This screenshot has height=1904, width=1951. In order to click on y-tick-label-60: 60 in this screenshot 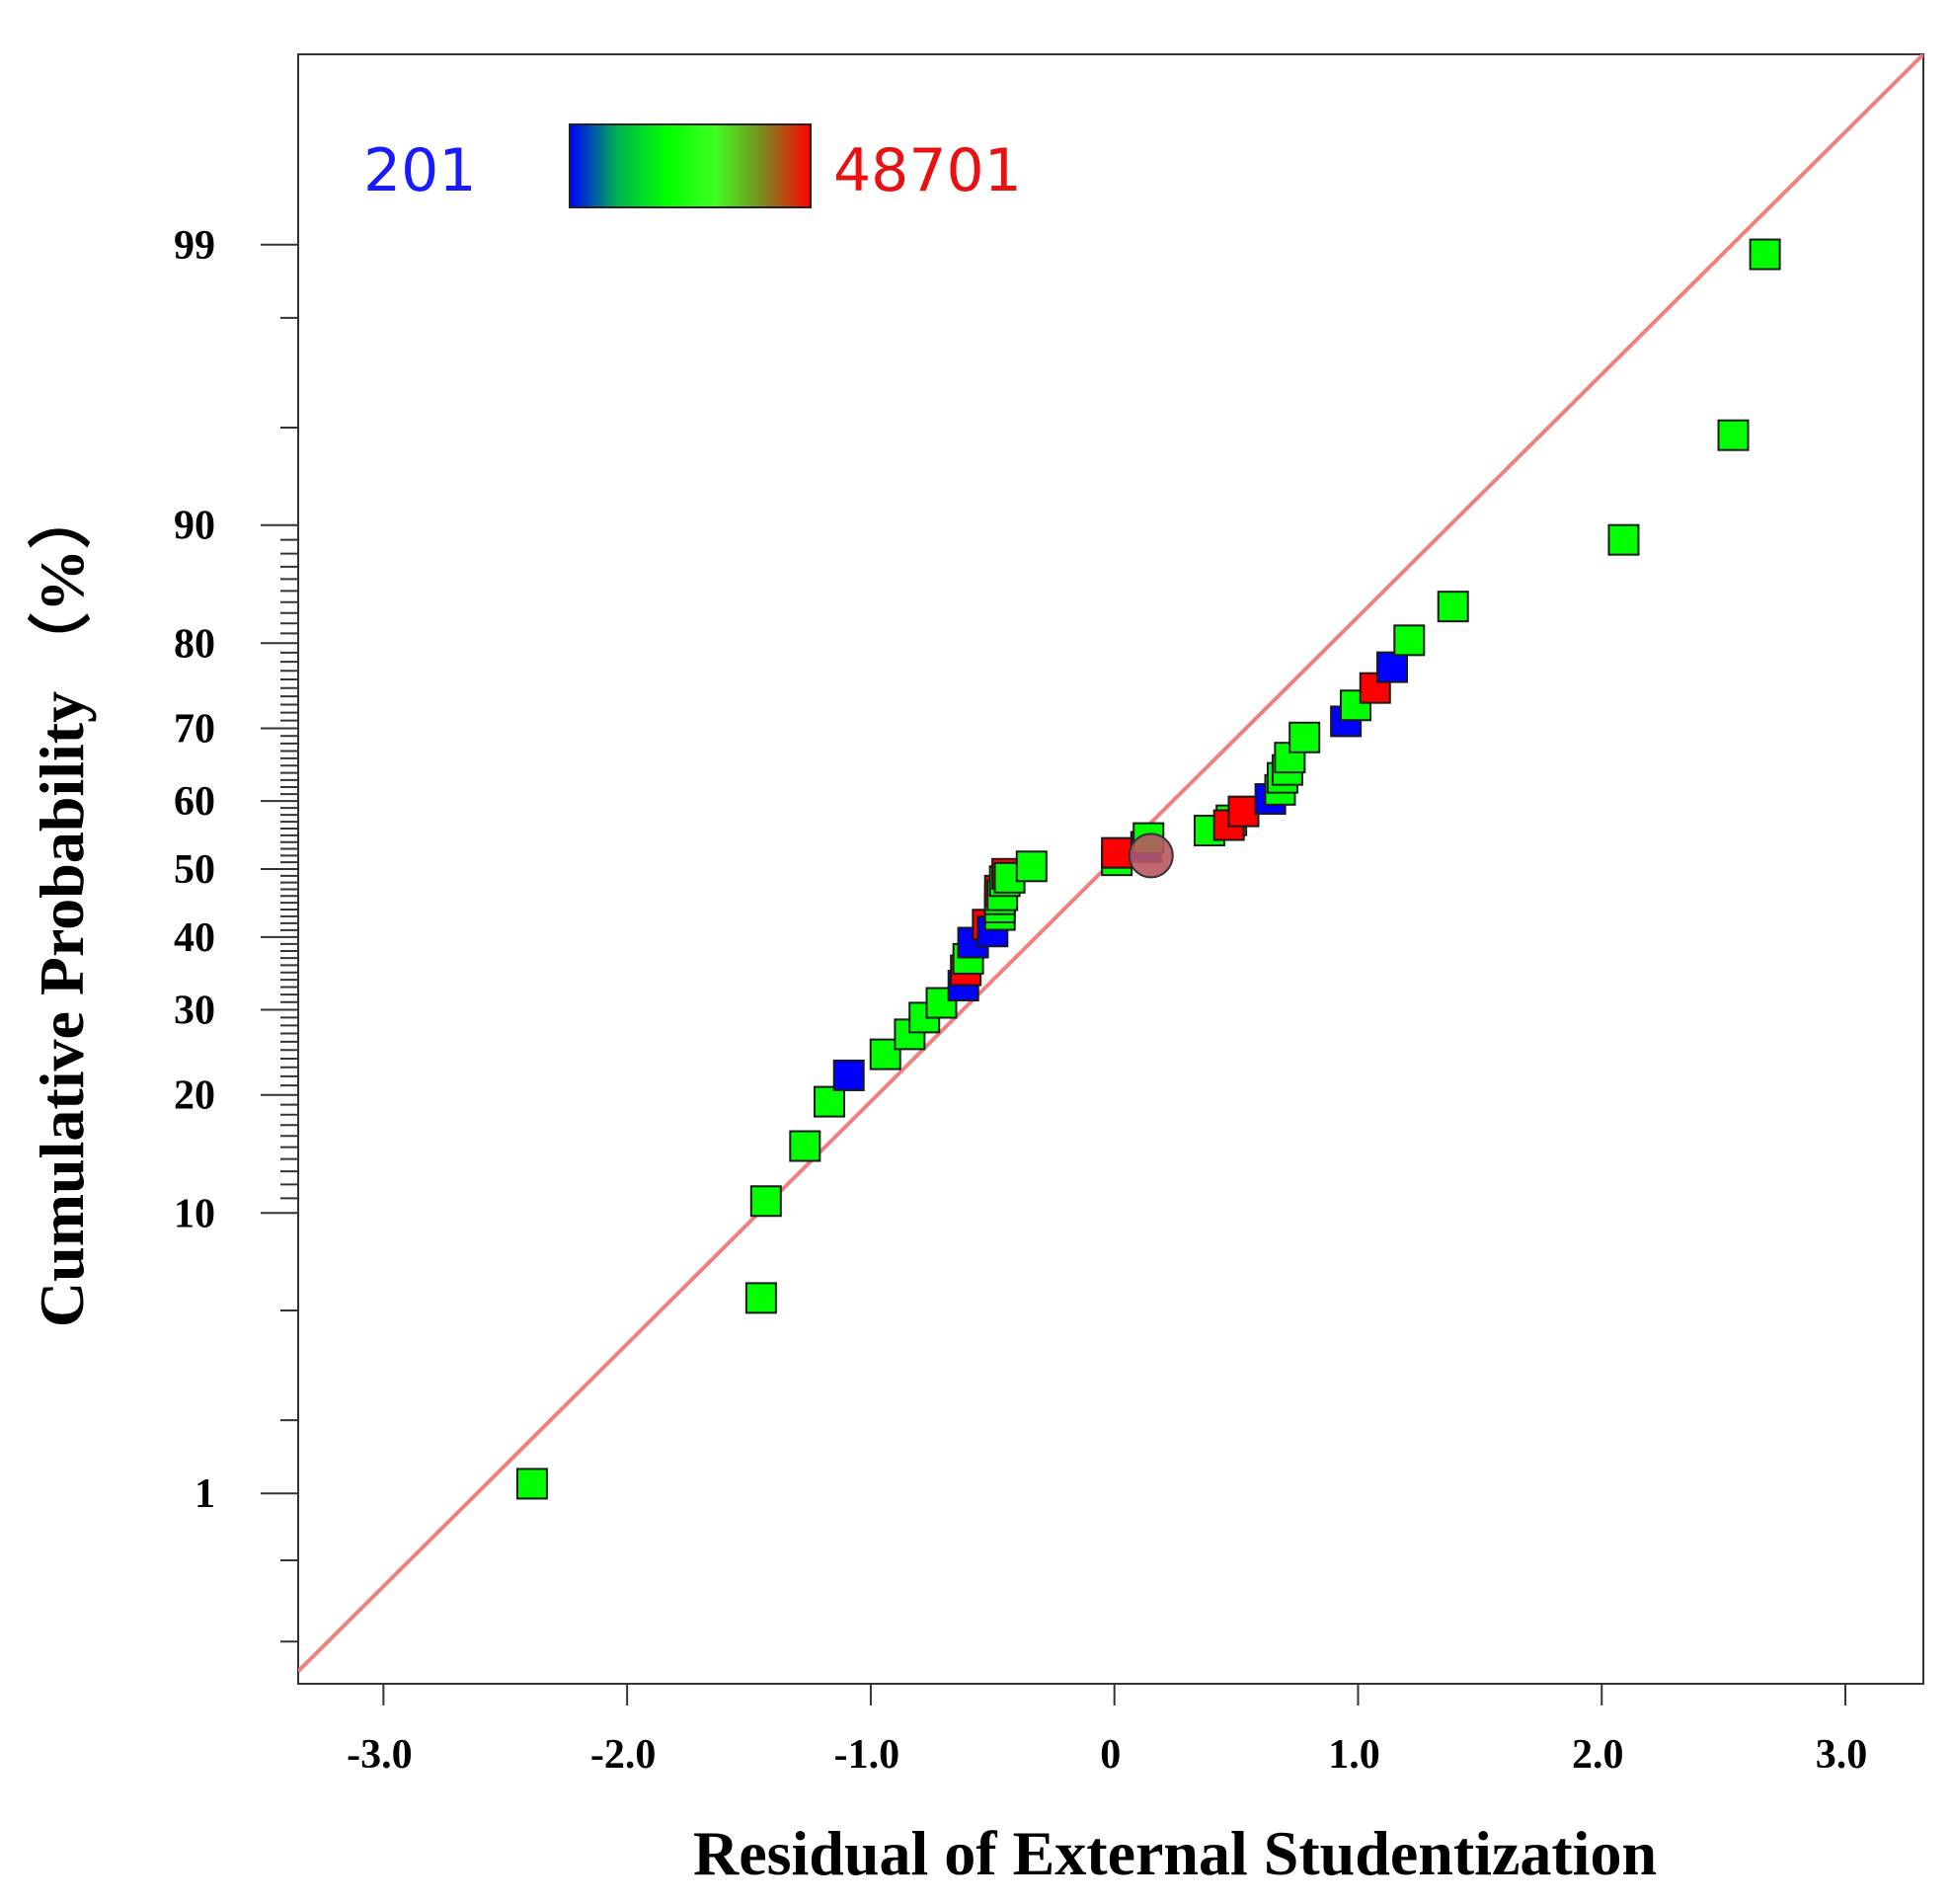, I will do `click(195, 802)`.